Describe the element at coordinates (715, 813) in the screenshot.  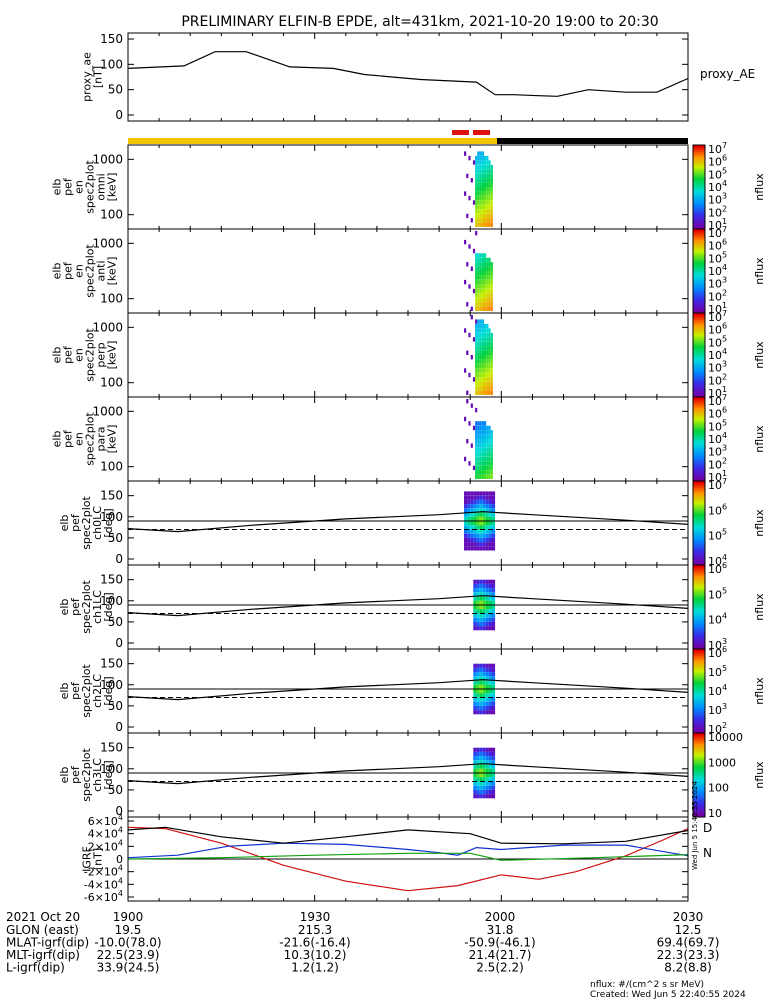
I see `tick-label: 10` at that location.